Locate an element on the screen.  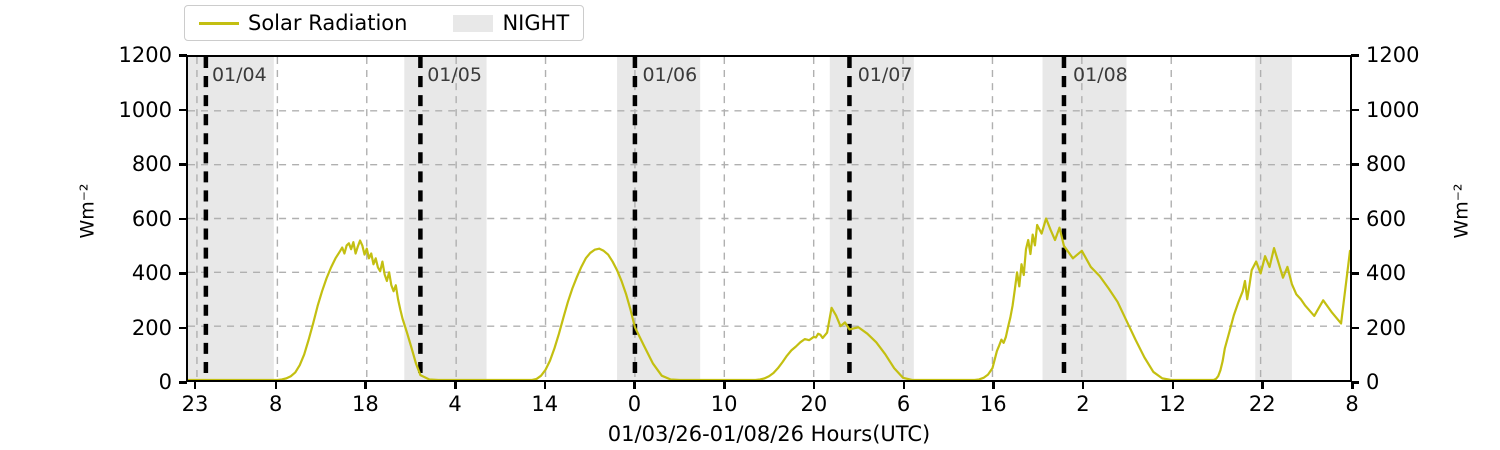
x-axis-tick-label: 6 is located at coordinates (903, 404).